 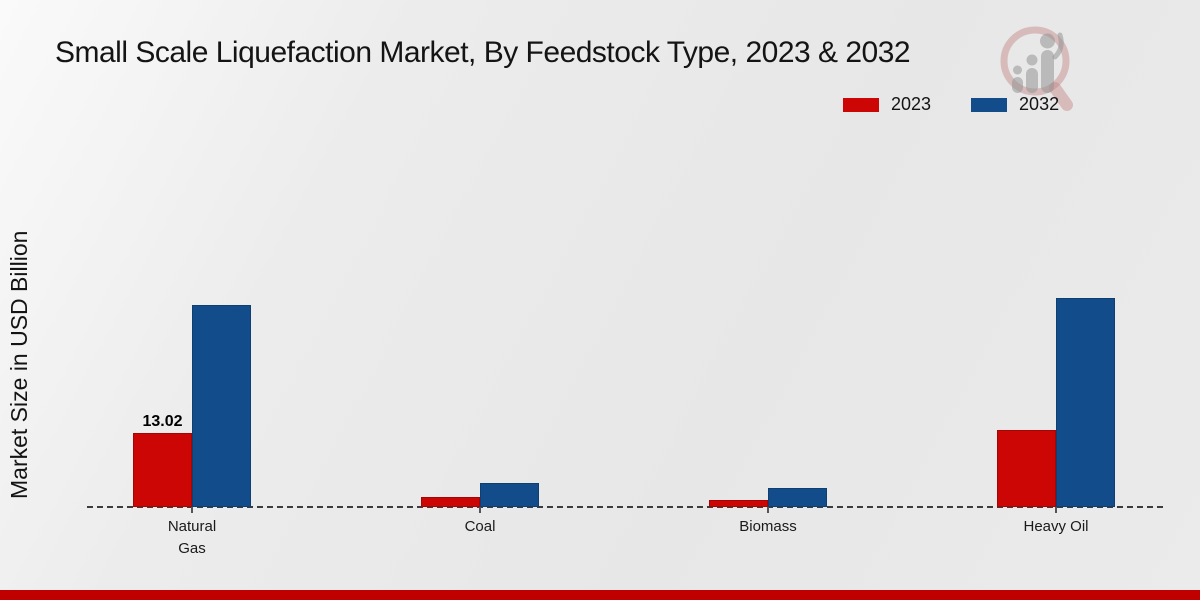 What do you see at coordinates (797, 394) in the screenshot?
I see `barwrap-2032-biomass` at bounding box center [797, 394].